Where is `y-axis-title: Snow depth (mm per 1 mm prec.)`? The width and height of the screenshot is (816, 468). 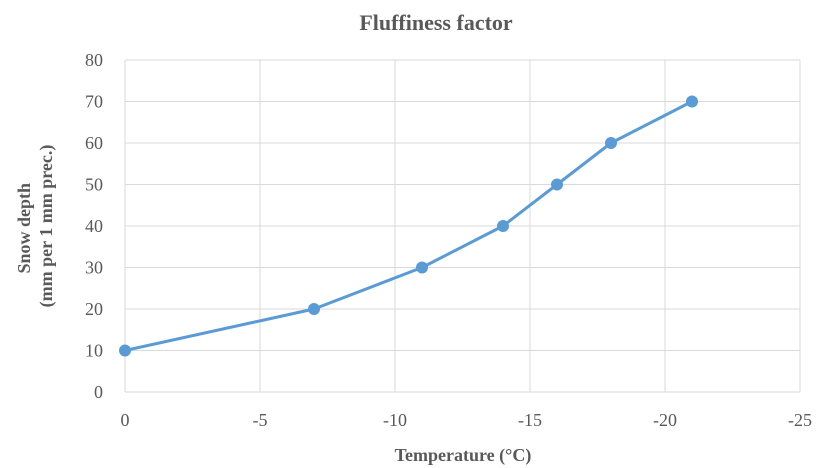 y-axis-title: Snow depth (mm per 1 mm prec.) is located at coordinates (35, 226).